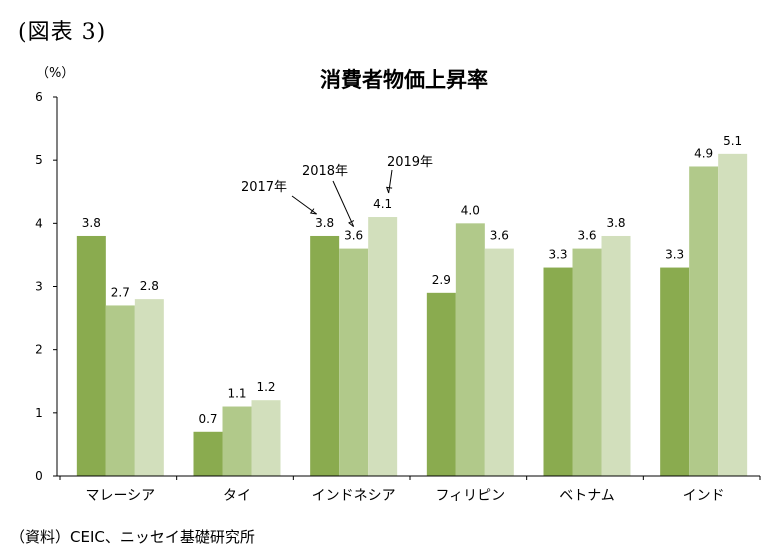 The image size is (768, 559). I want to click on data-label: 0.7, so click(207, 419).